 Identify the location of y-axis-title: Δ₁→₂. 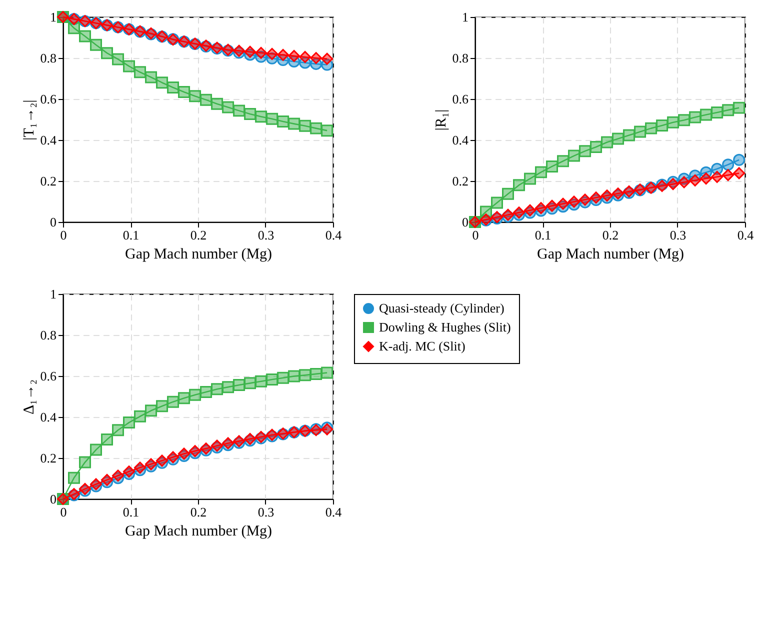
(29, 397).